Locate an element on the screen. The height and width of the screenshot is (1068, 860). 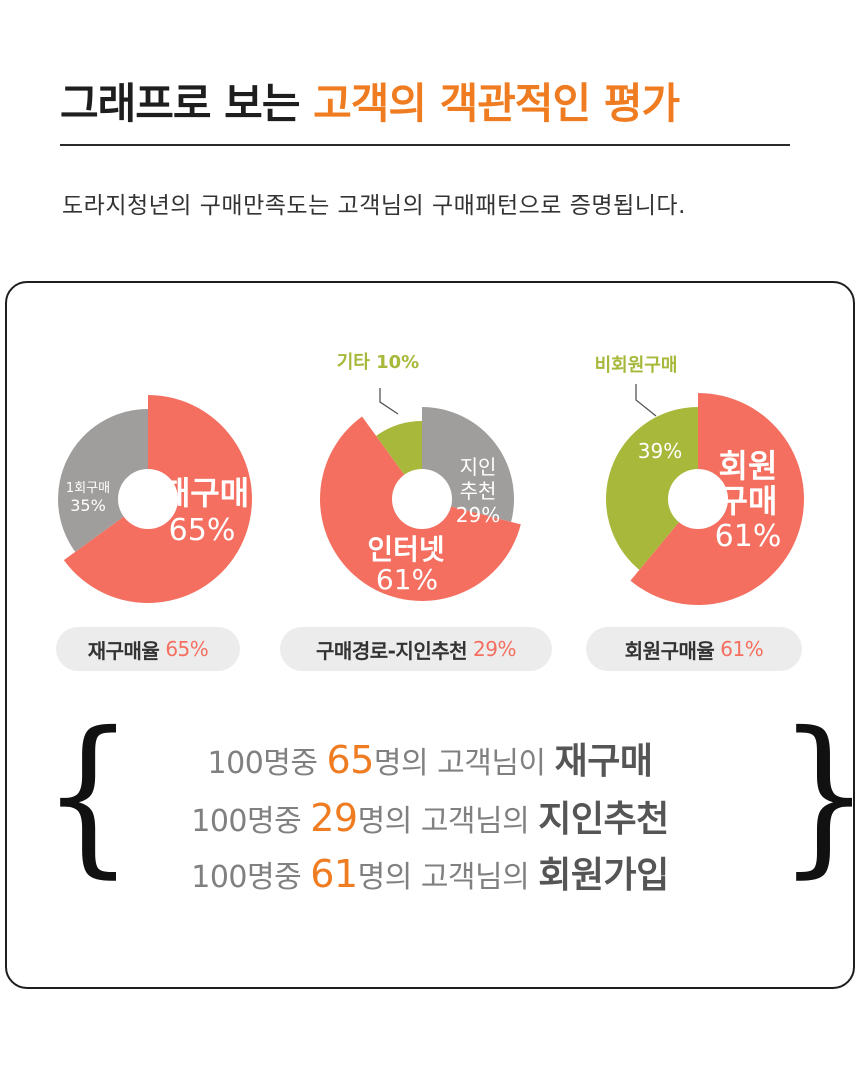
slice-label-internet: 인터넷 is located at coordinates (405, 549).